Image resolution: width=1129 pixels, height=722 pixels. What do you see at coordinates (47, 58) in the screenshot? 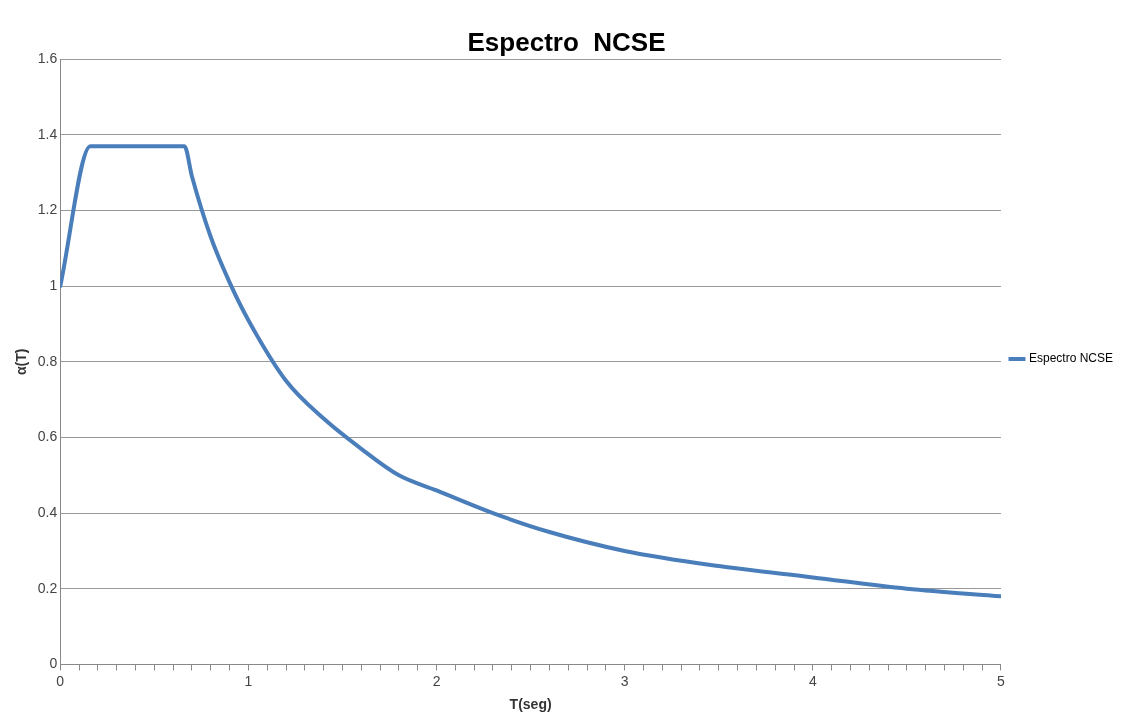
I see `y-tick-label: 1.6` at bounding box center [47, 58].